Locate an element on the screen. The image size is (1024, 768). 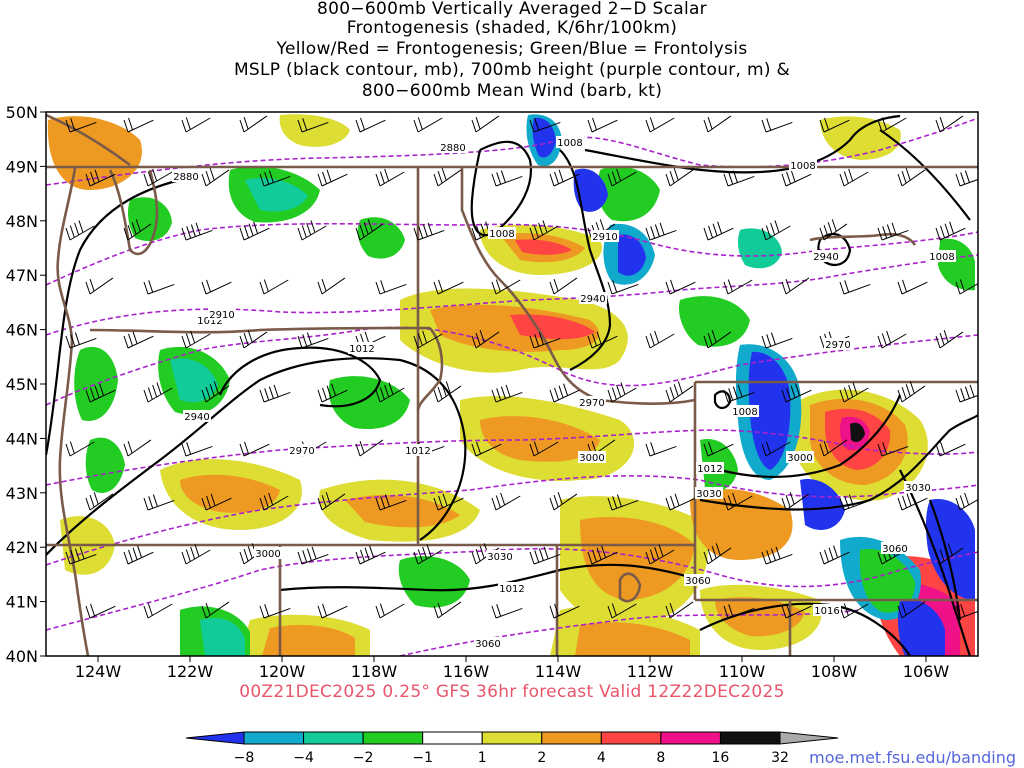
colorbar-tick-label: −4 is located at coordinates (303, 758).